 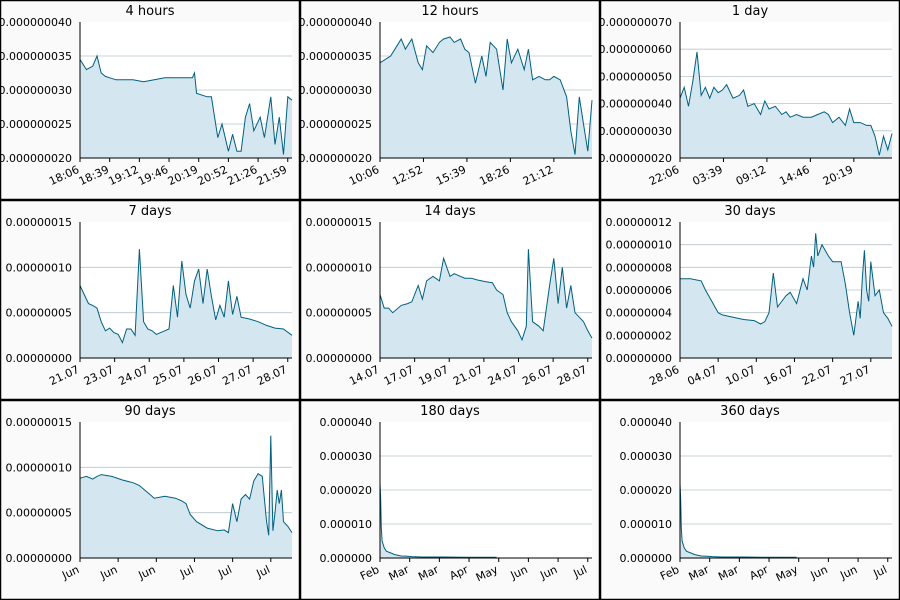 I want to click on chart-title: 14 days, so click(x=450, y=211).